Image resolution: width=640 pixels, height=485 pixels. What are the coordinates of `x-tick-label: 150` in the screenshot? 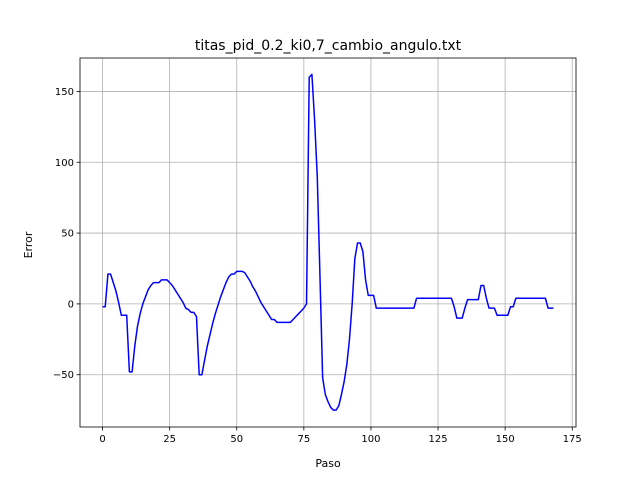 It's located at (505, 439).